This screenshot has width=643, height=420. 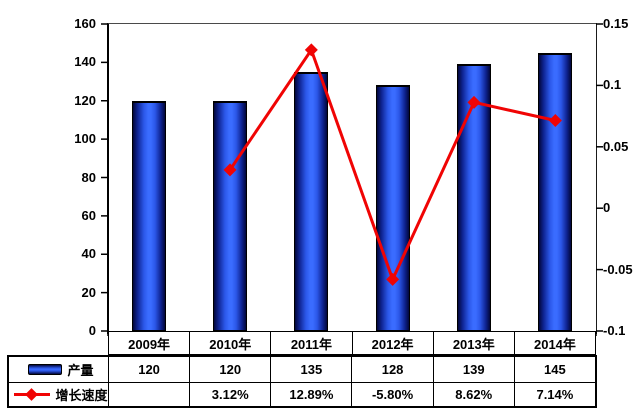 I want to click on right-axis-tick-label: 0.15, so click(x=616, y=23).